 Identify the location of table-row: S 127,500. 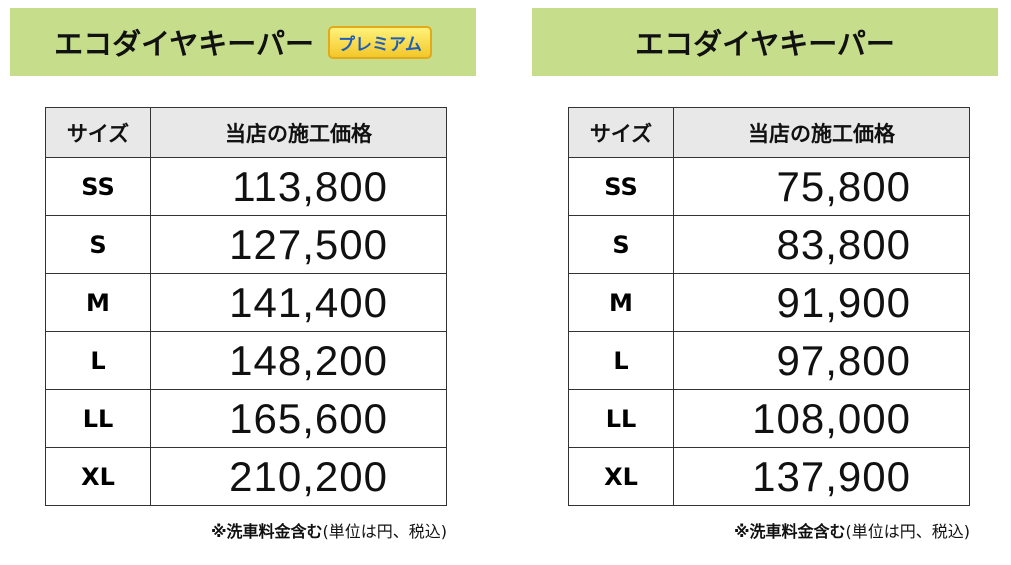
(246, 244).